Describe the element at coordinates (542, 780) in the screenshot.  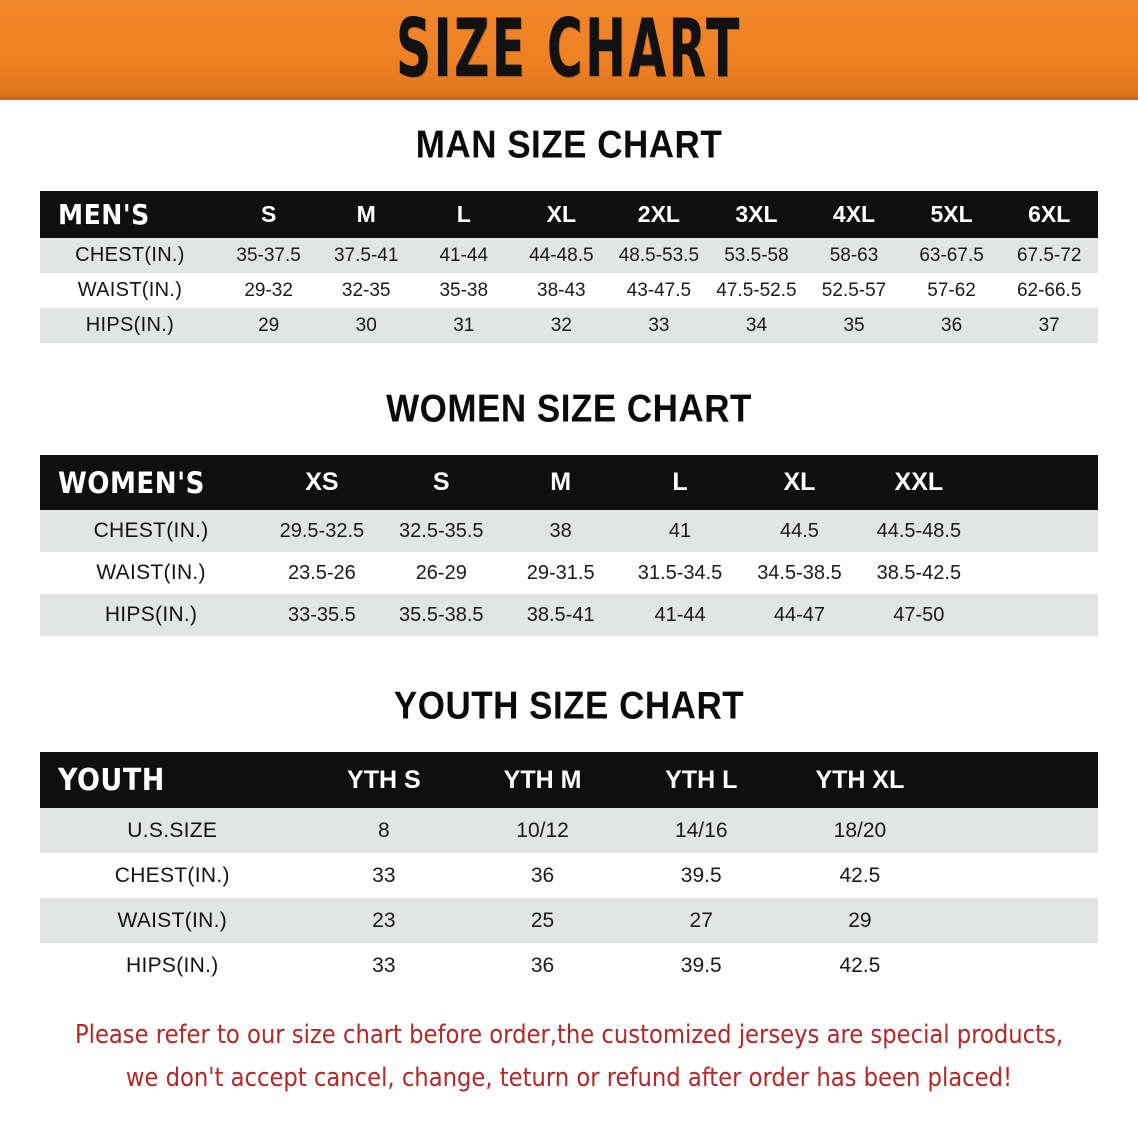
I see `column-header-yth-m: YTH M` at that location.